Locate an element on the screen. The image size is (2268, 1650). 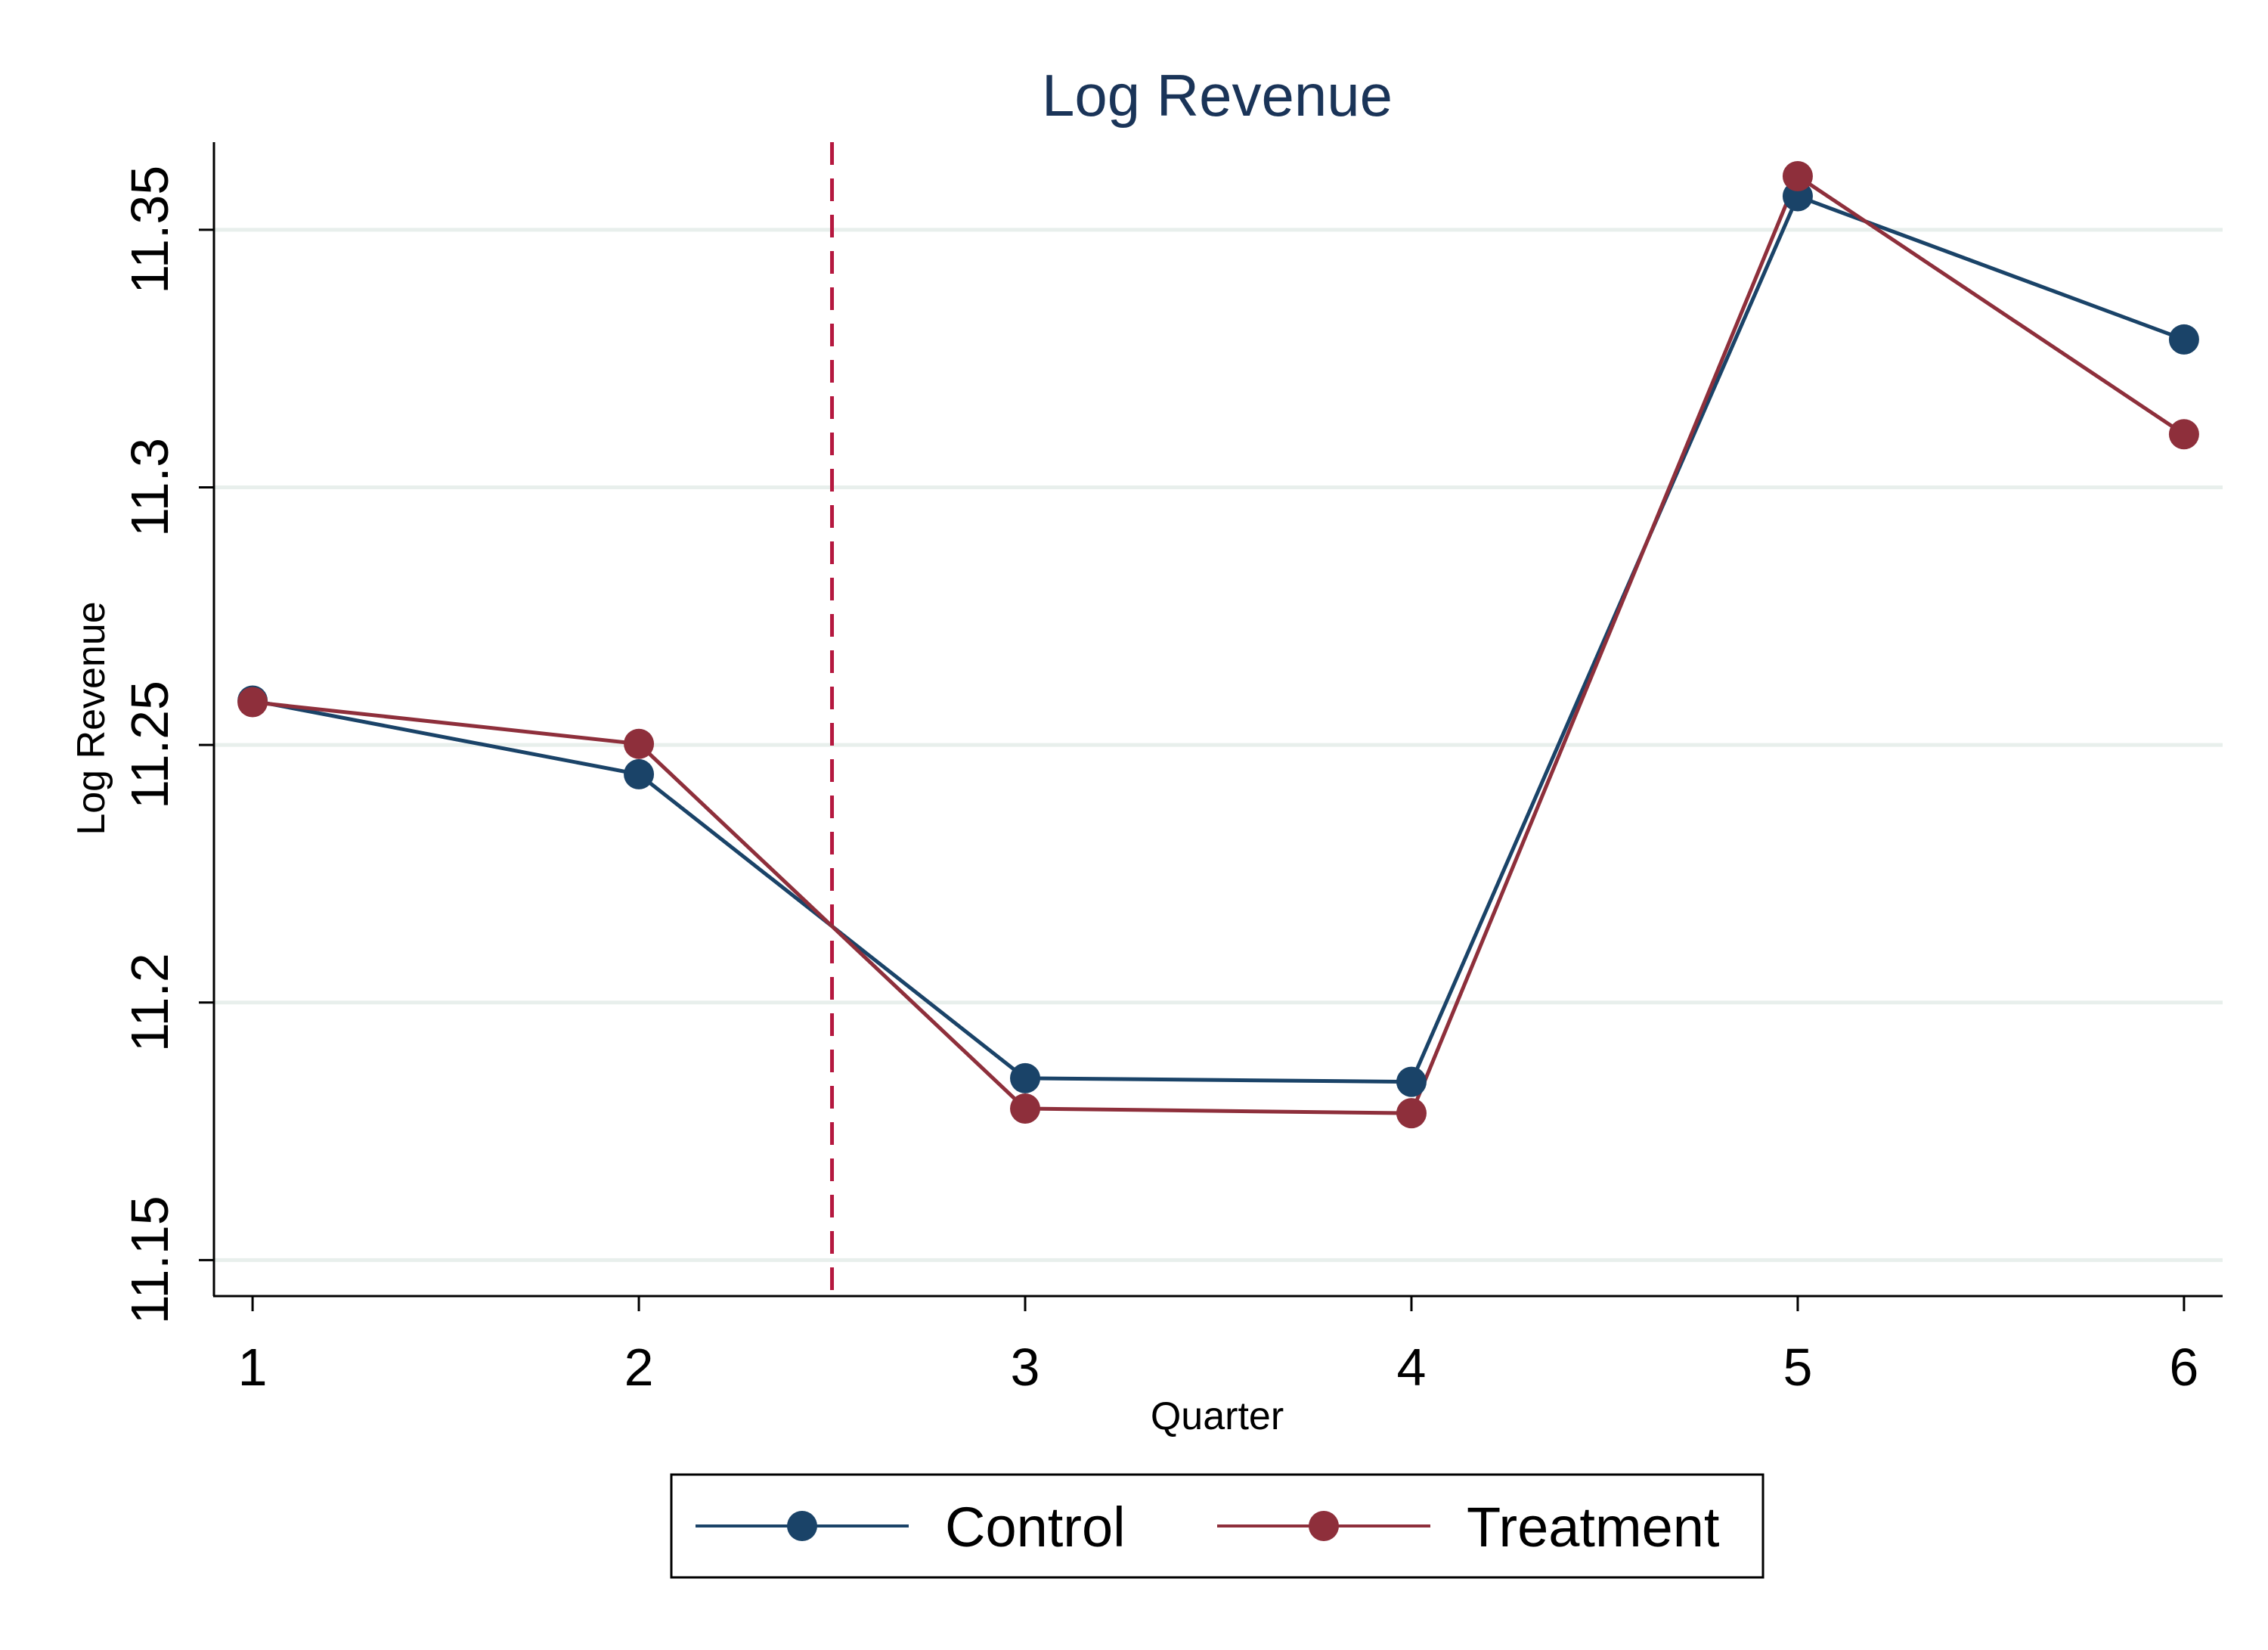
x-axis-title: Quarter is located at coordinates (1217, 1416).